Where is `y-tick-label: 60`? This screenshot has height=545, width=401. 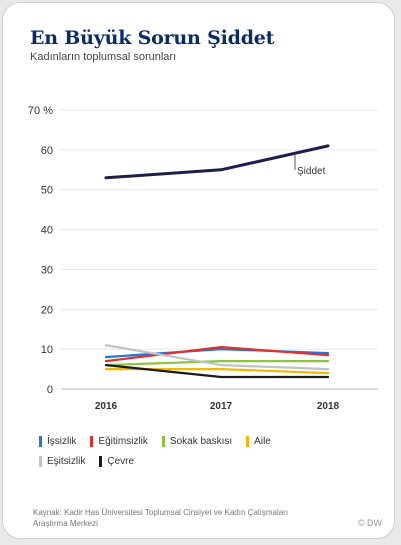
y-tick-label: 60 is located at coordinates (47, 151).